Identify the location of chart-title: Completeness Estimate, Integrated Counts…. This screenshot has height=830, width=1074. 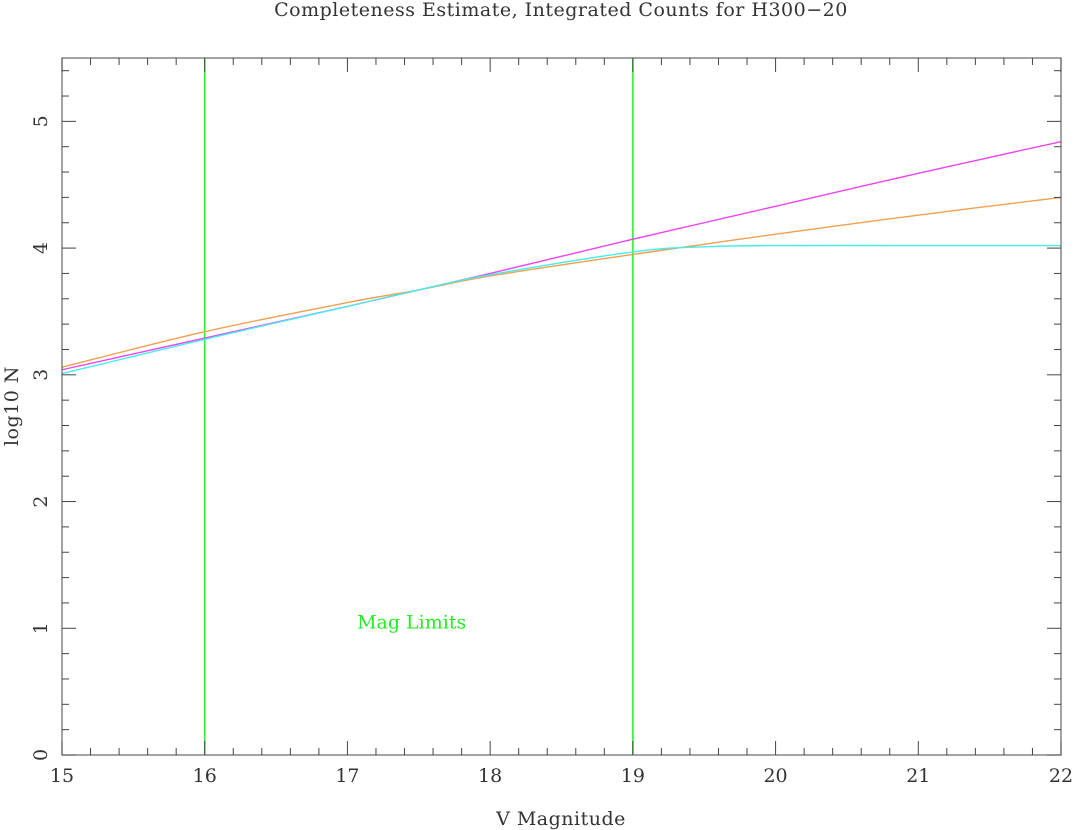
(561, 10).